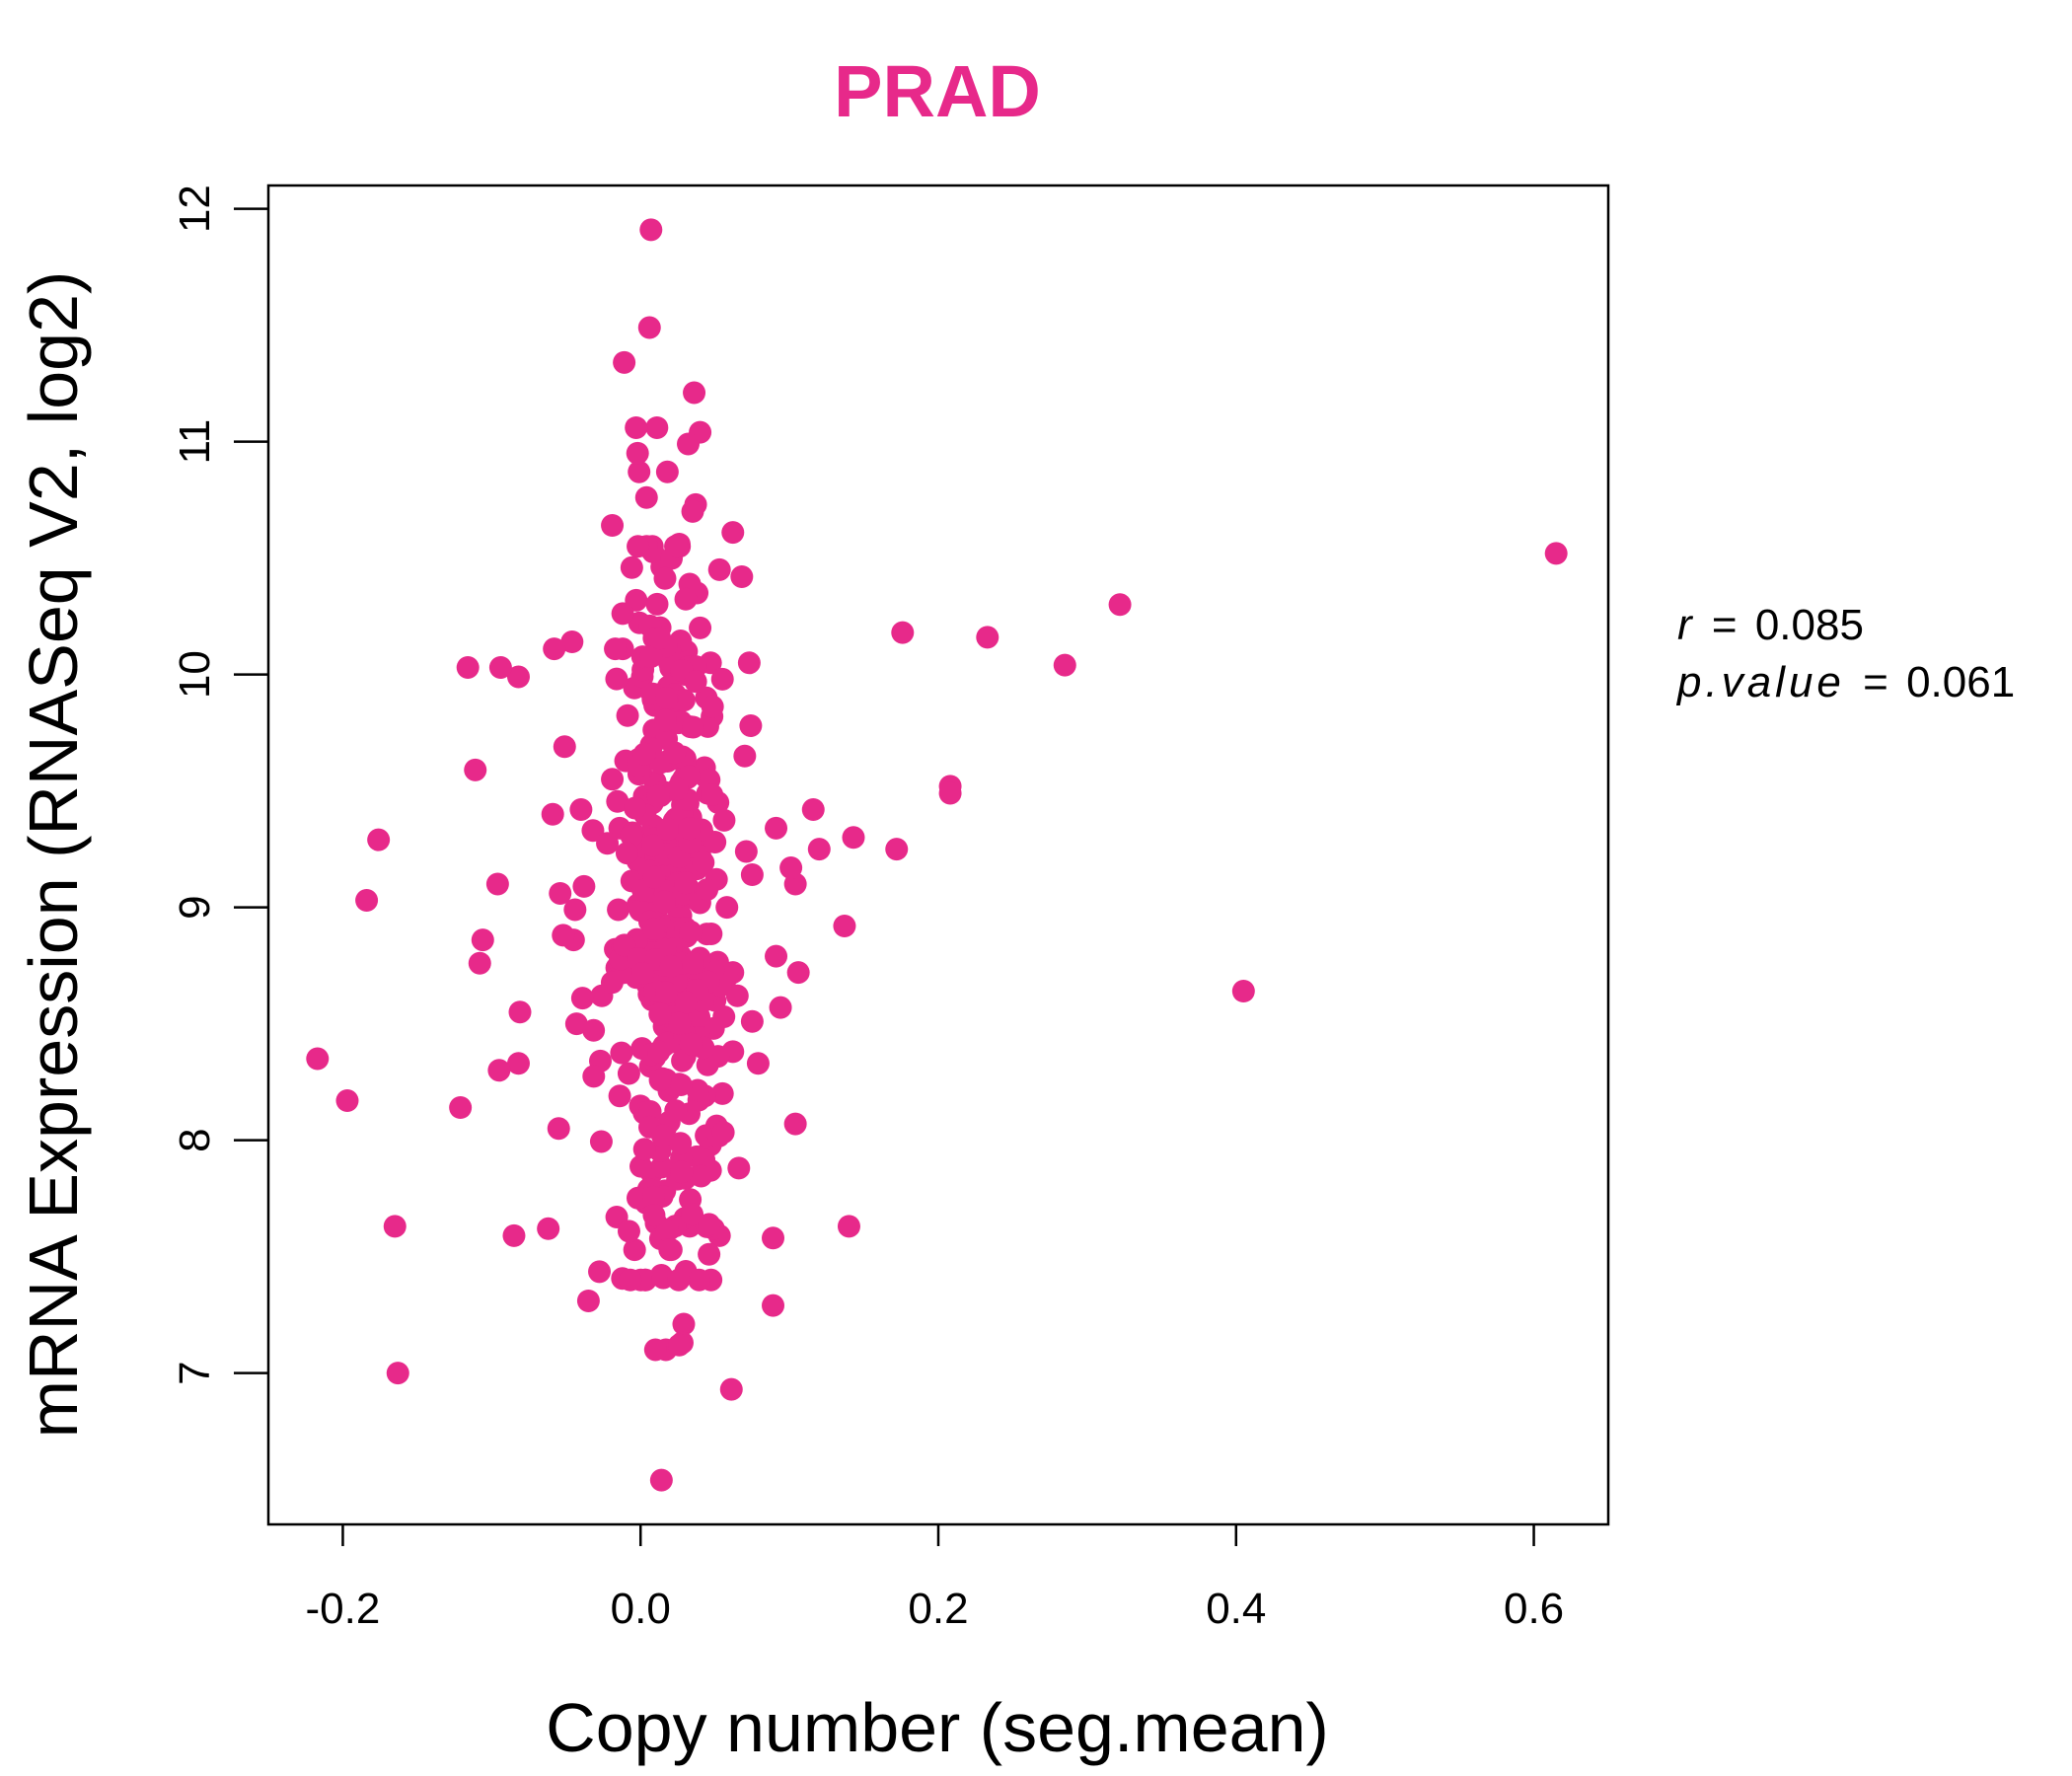  I want to click on x-tick-label: 0.0, so click(641, 1609).